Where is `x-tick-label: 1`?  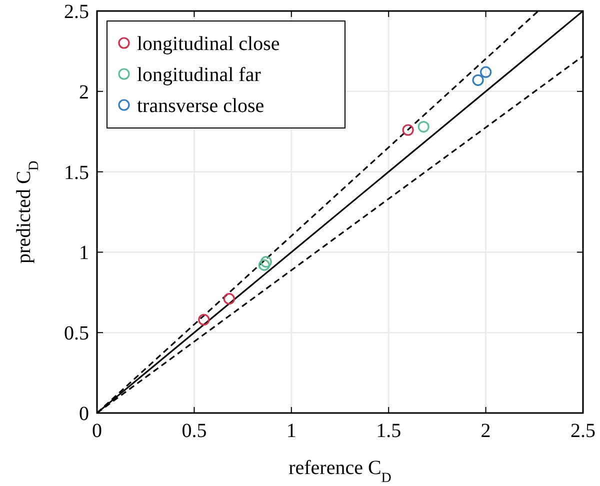
x-tick-label: 1 is located at coordinates (291, 431).